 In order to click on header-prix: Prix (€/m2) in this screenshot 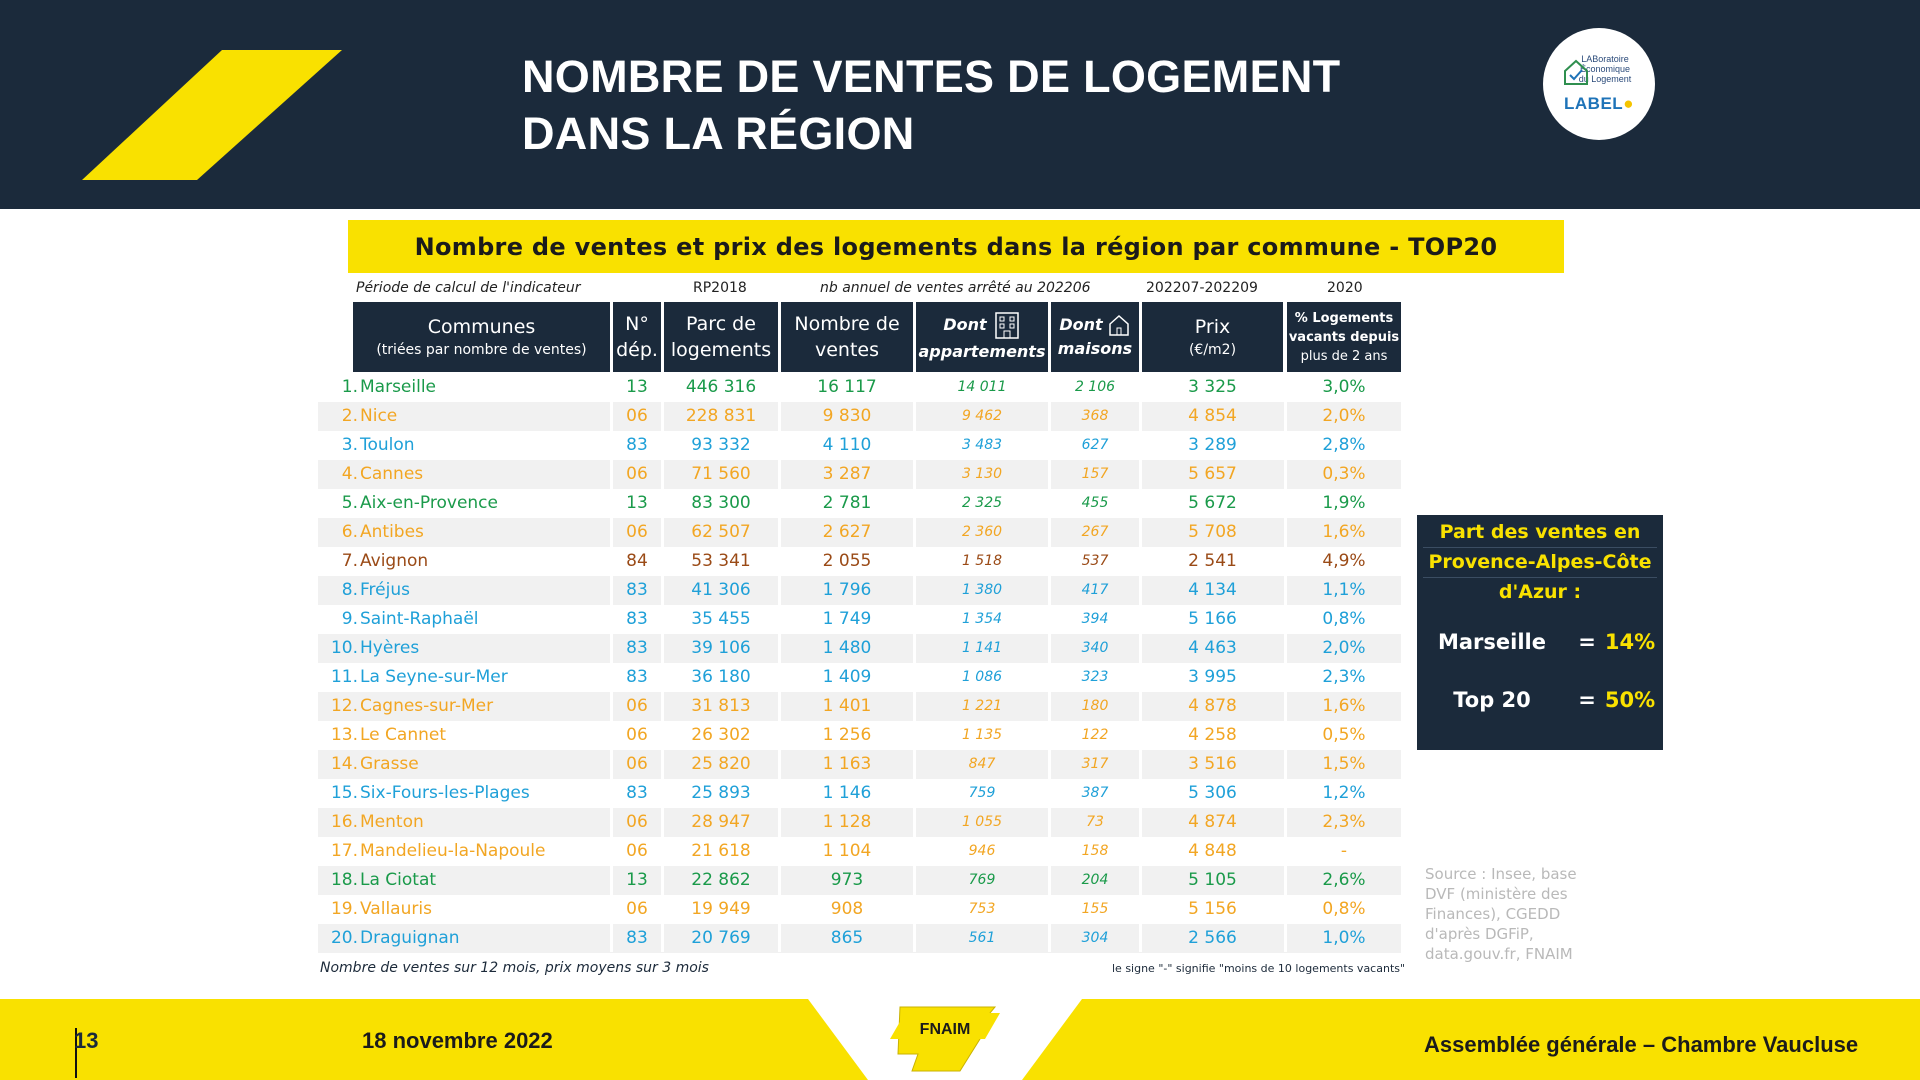, I will do `click(1212, 337)`.